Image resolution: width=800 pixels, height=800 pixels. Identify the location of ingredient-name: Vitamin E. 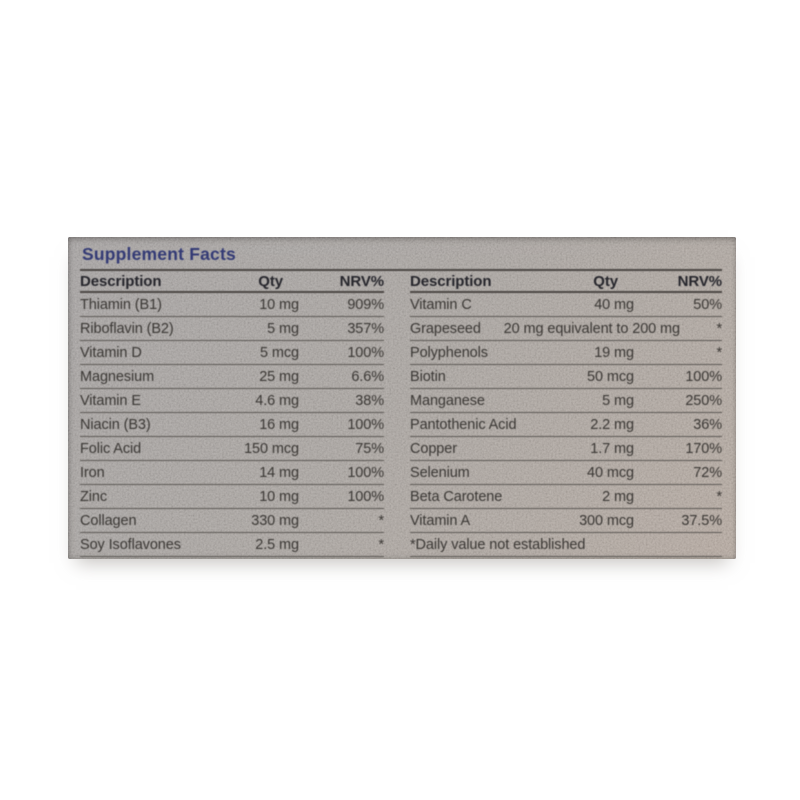
(110, 400).